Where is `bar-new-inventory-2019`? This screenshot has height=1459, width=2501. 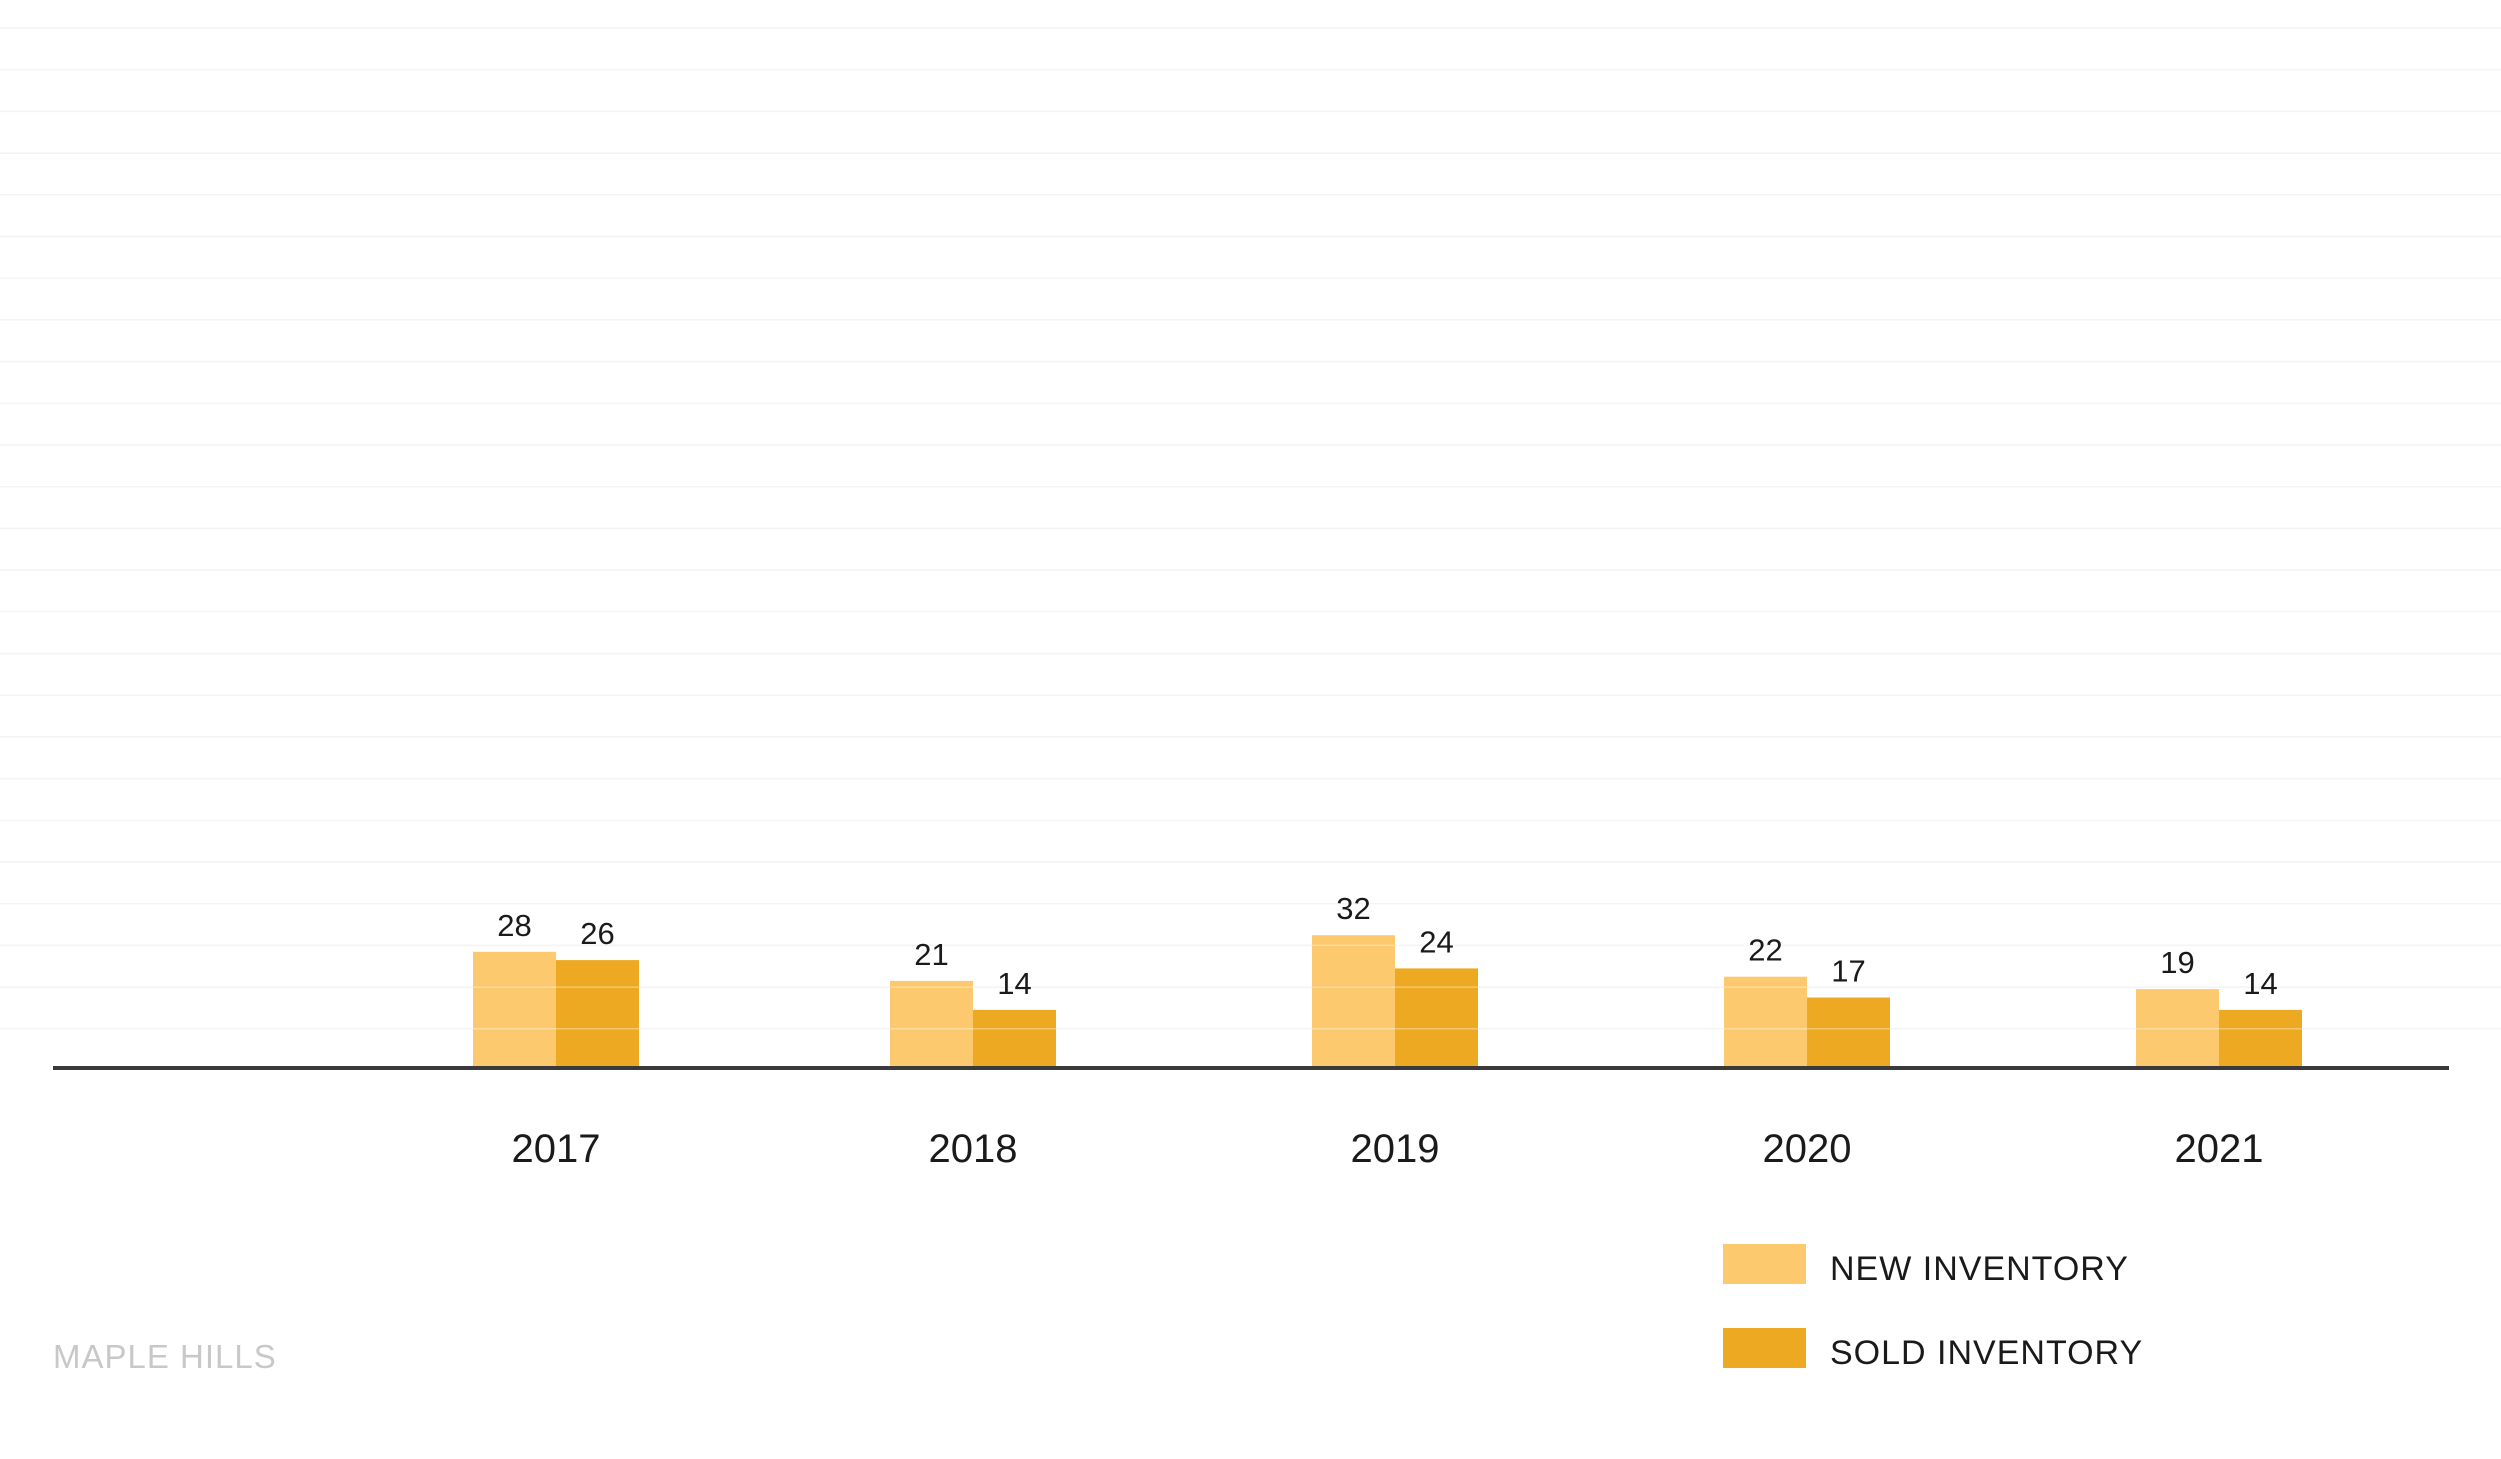
bar-new-inventory-2019 is located at coordinates (1353, 1001).